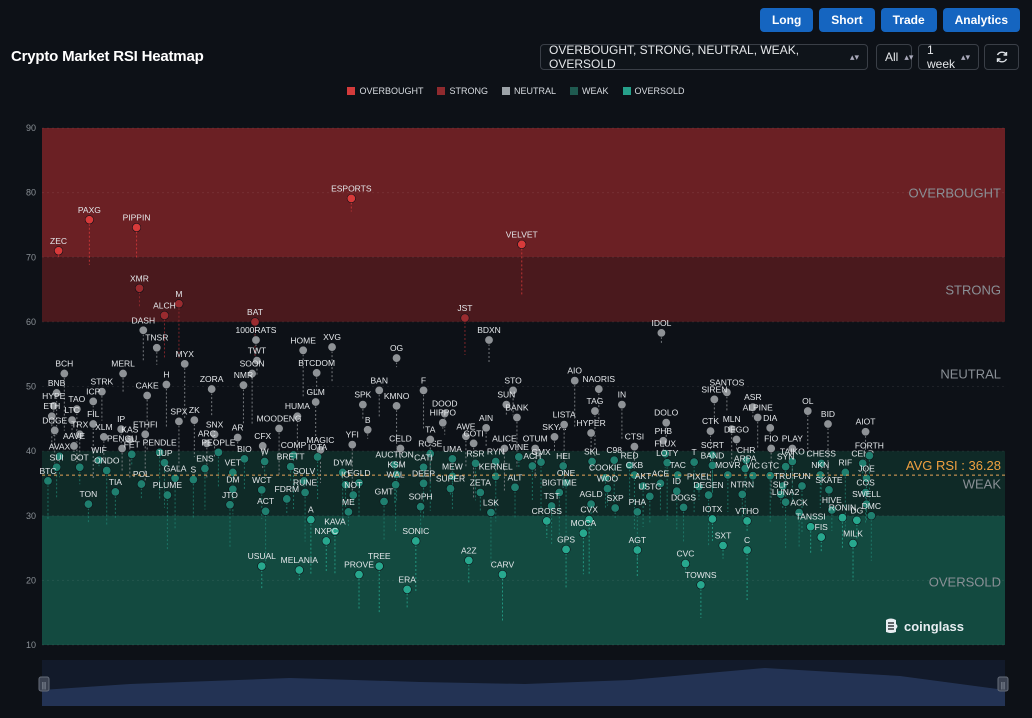 This screenshot has width=1032, height=718. I want to click on point-huma, so click(297, 416).